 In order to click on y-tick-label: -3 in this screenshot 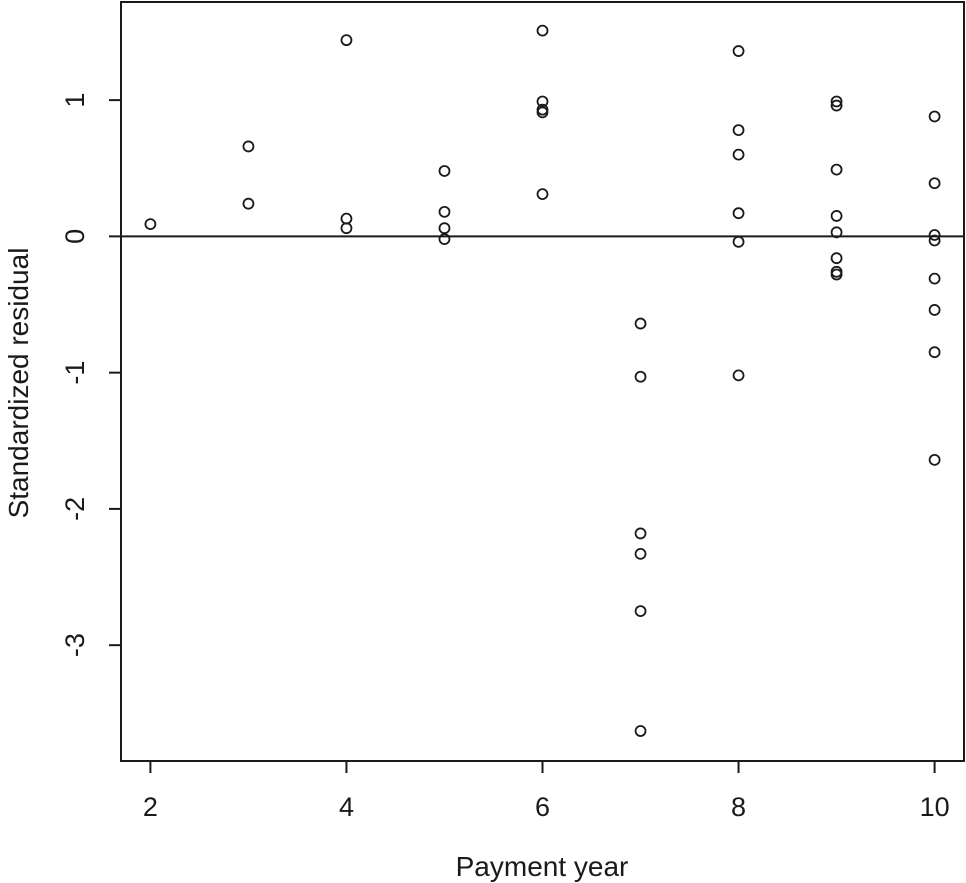, I will do `click(75, 645)`.